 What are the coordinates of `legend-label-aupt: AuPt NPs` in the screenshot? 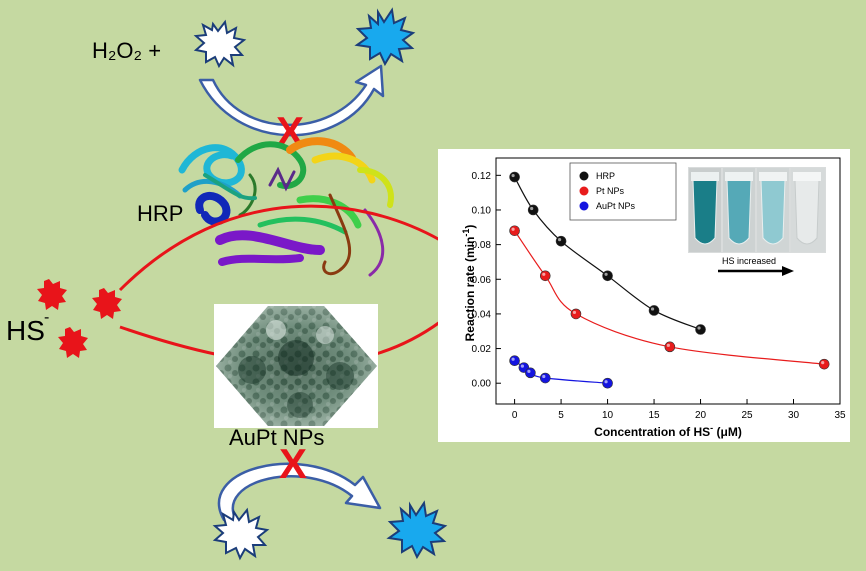 It's located at (616, 206).